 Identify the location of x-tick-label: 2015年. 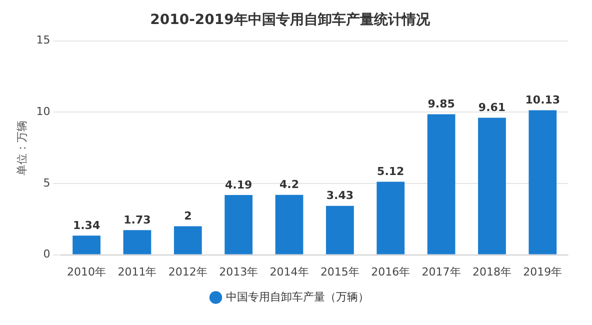
(340, 271).